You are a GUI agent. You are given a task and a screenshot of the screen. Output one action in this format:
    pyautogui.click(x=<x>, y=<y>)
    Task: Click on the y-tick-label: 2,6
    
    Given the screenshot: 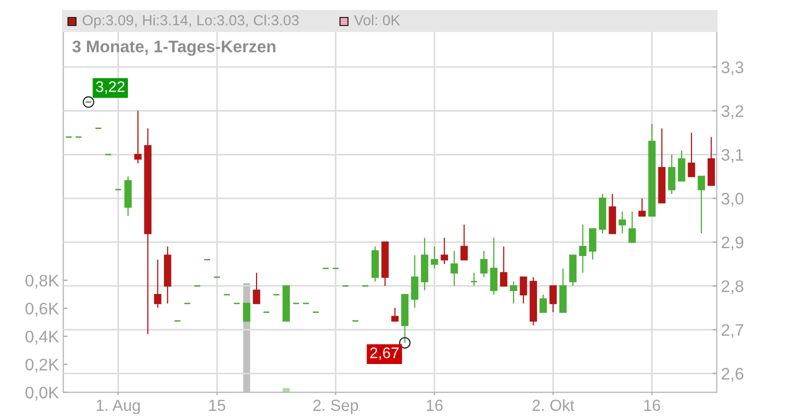 What is the action you would take?
    pyautogui.click(x=733, y=375)
    